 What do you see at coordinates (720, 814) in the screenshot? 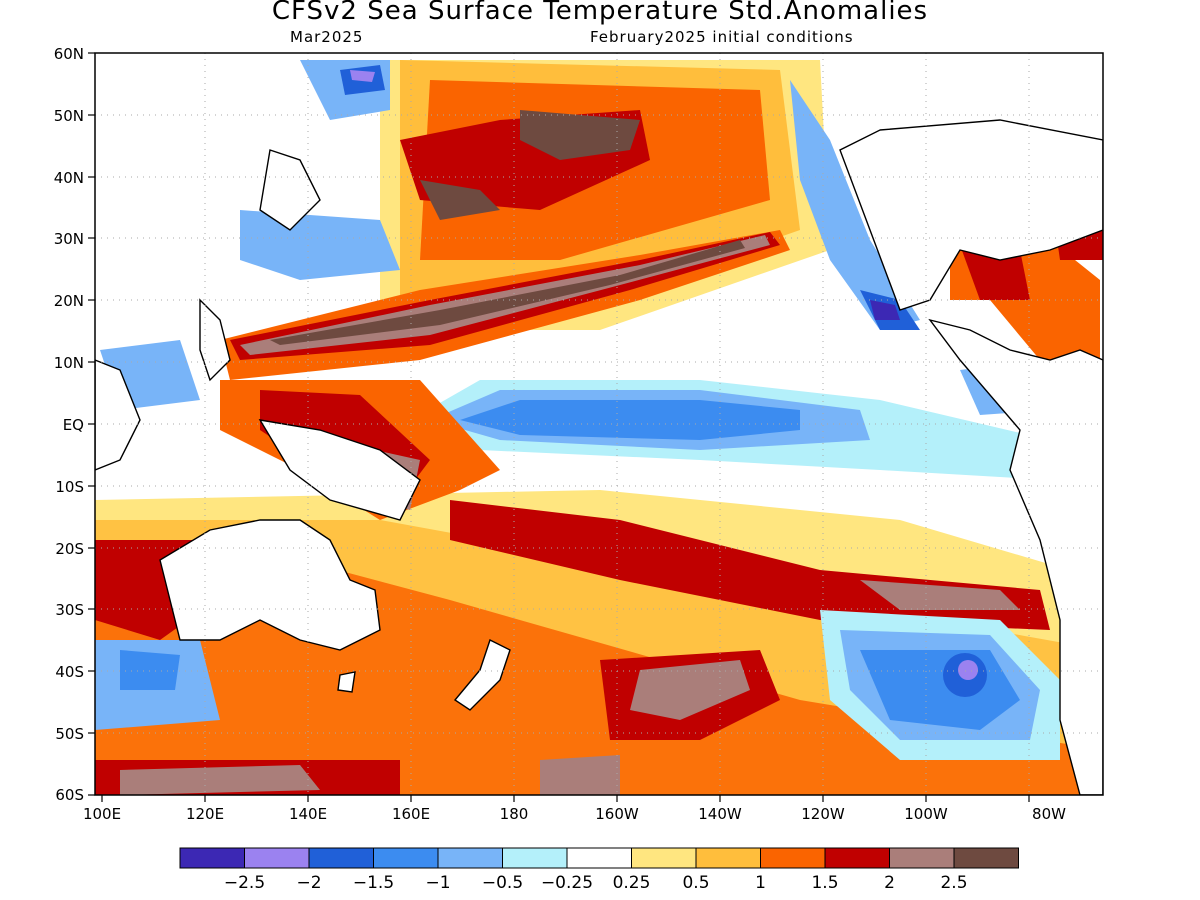
I see `lon-label-140w: 140W` at bounding box center [720, 814].